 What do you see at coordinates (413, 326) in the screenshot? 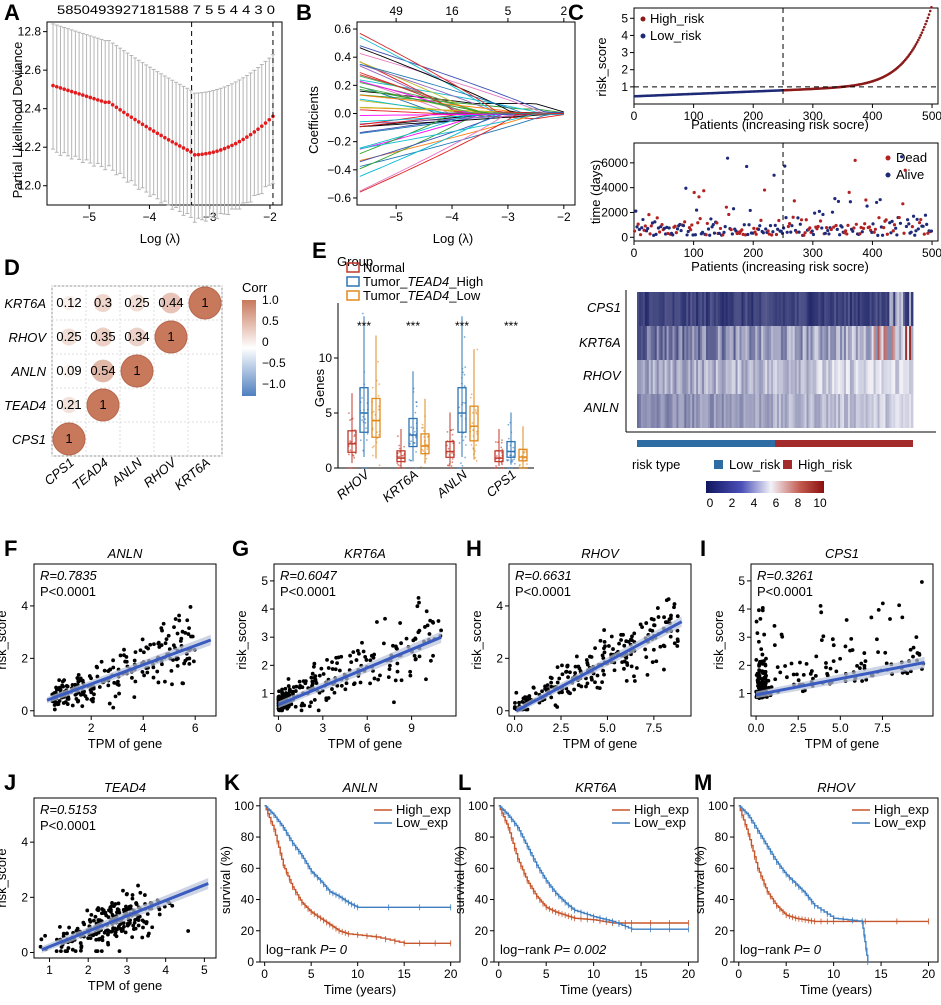
I see `significance-mark: ***` at bounding box center [413, 326].